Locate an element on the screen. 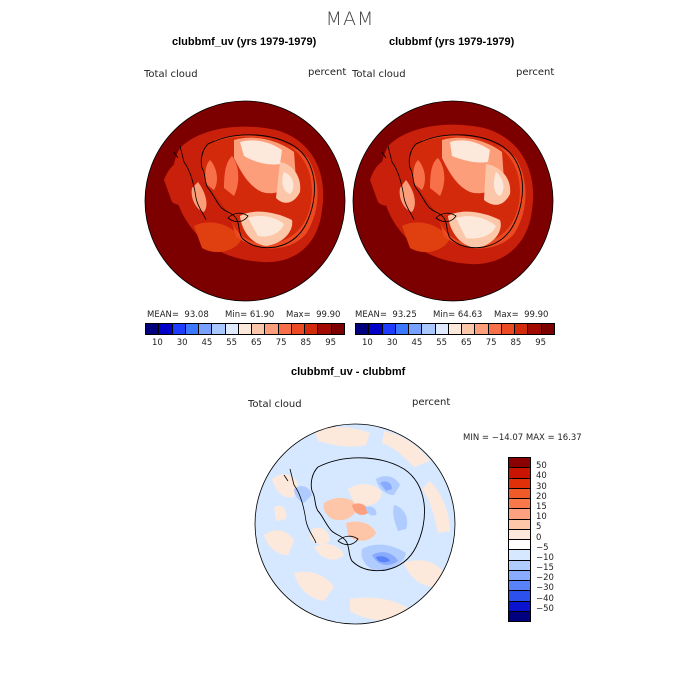 The height and width of the screenshot is (700, 700). diff-colorbar-tick-label: 30 is located at coordinates (541, 486).